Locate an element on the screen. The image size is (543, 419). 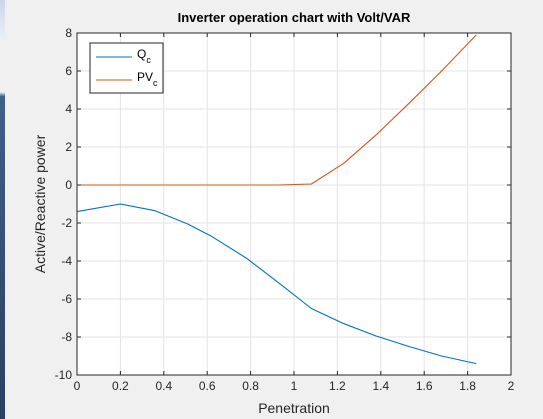
y-tick-label: -4 is located at coordinates (66, 261).